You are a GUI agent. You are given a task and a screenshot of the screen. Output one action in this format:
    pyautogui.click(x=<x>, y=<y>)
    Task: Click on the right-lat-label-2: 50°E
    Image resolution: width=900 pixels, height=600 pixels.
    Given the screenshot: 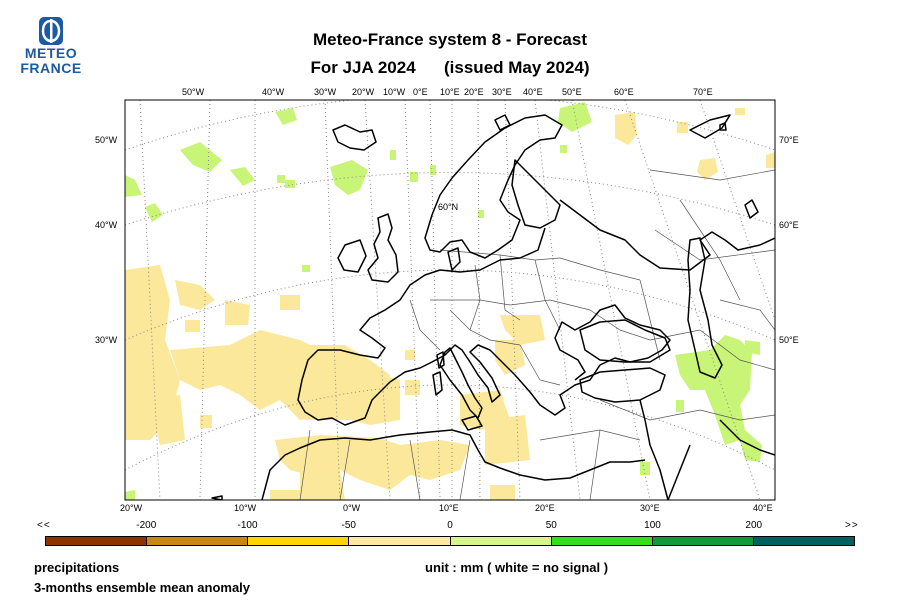 What is the action you would take?
    pyautogui.click(x=789, y=340)
    